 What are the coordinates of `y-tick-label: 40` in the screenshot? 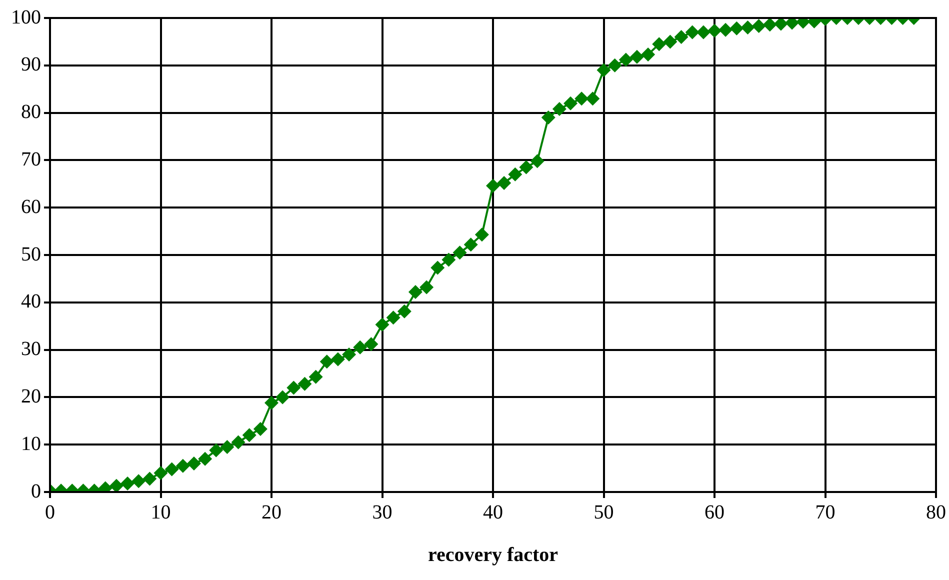 It's located at (31, 301).